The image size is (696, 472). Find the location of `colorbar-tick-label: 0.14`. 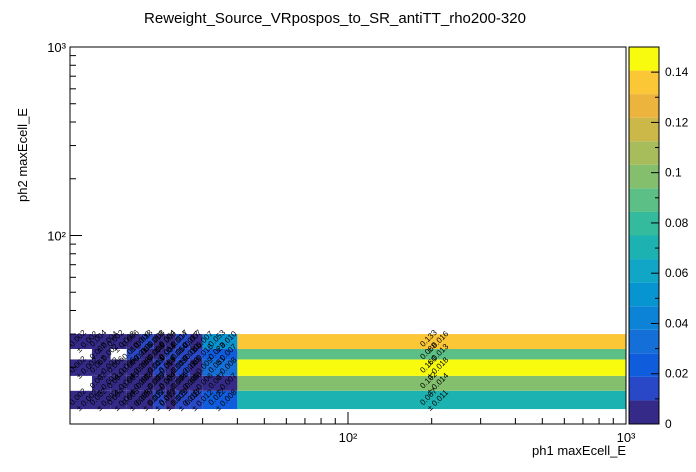

colorbar-tick-label: 0.14 is located at coordinates (677, 72).